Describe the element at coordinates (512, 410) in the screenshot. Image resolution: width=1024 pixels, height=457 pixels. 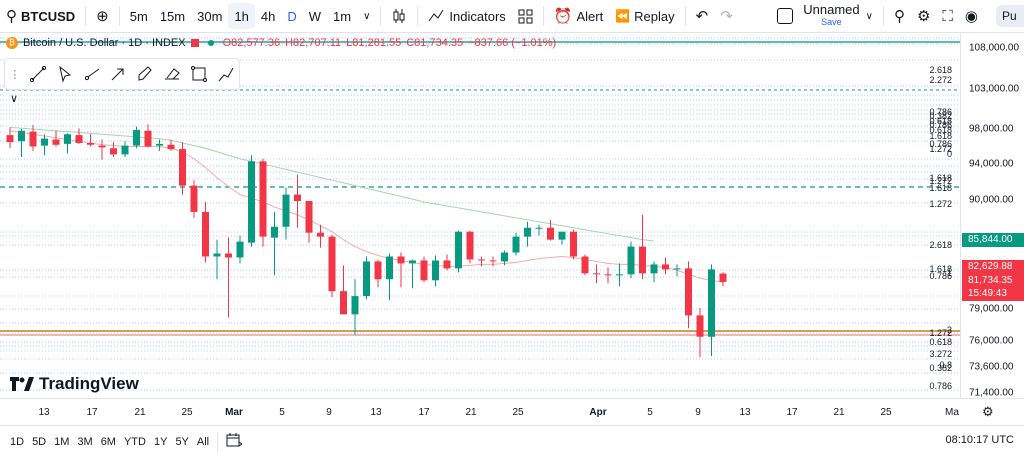
I see `time-axis: ⚙ 13 17 21 25 Mar 5 9 13 17 21 25 Apr 5 9 13 17 21 25 Ma` at that location.